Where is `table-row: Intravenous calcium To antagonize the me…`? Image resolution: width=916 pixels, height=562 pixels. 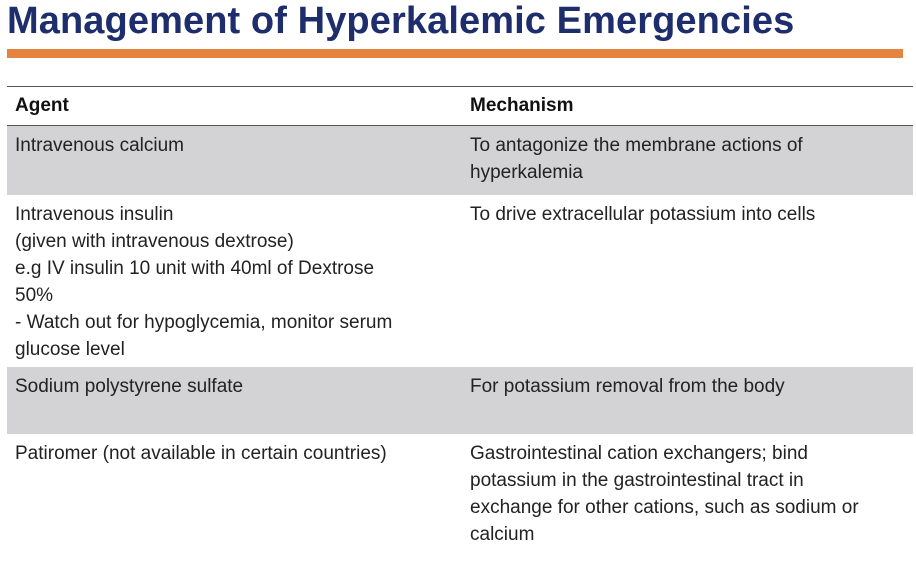
table-row: Intravenous calcium To antagonize the me… is located at coordinates (460, 160).